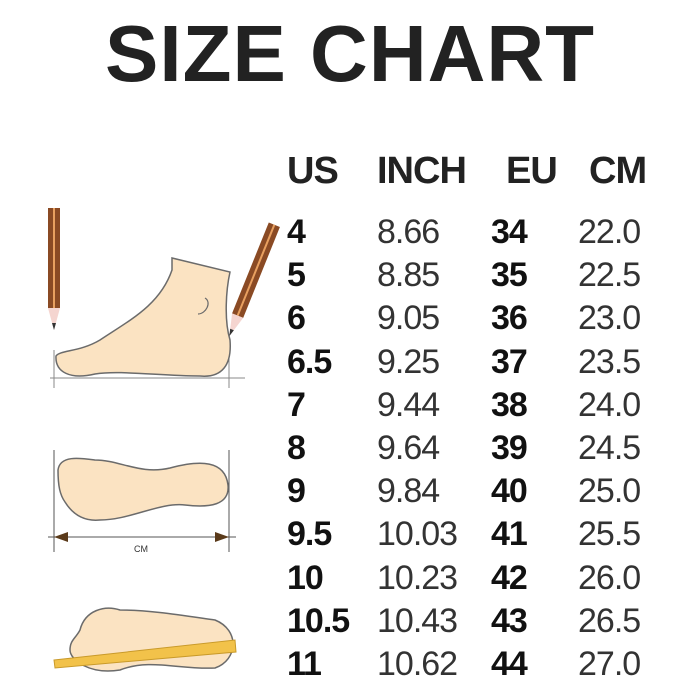 This screenshot has width=700, height=700. What do you see at coordinates (408, 232) in the screenshot?
I see `cell-inch: 8.66` at bounding box center [408, 232].